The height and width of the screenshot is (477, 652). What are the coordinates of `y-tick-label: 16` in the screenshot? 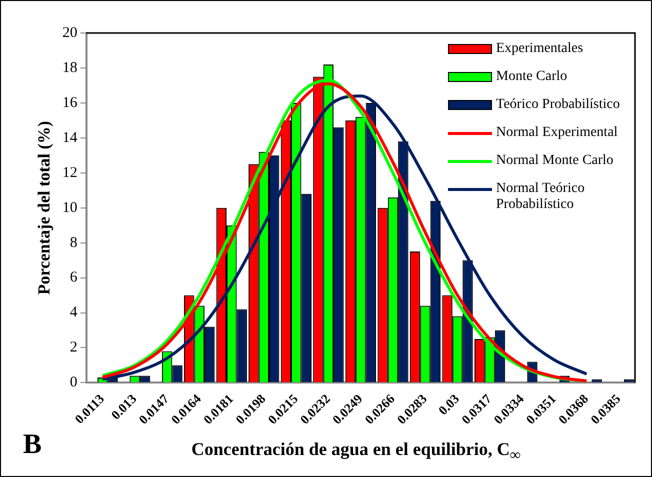 It's located at (70, 102).